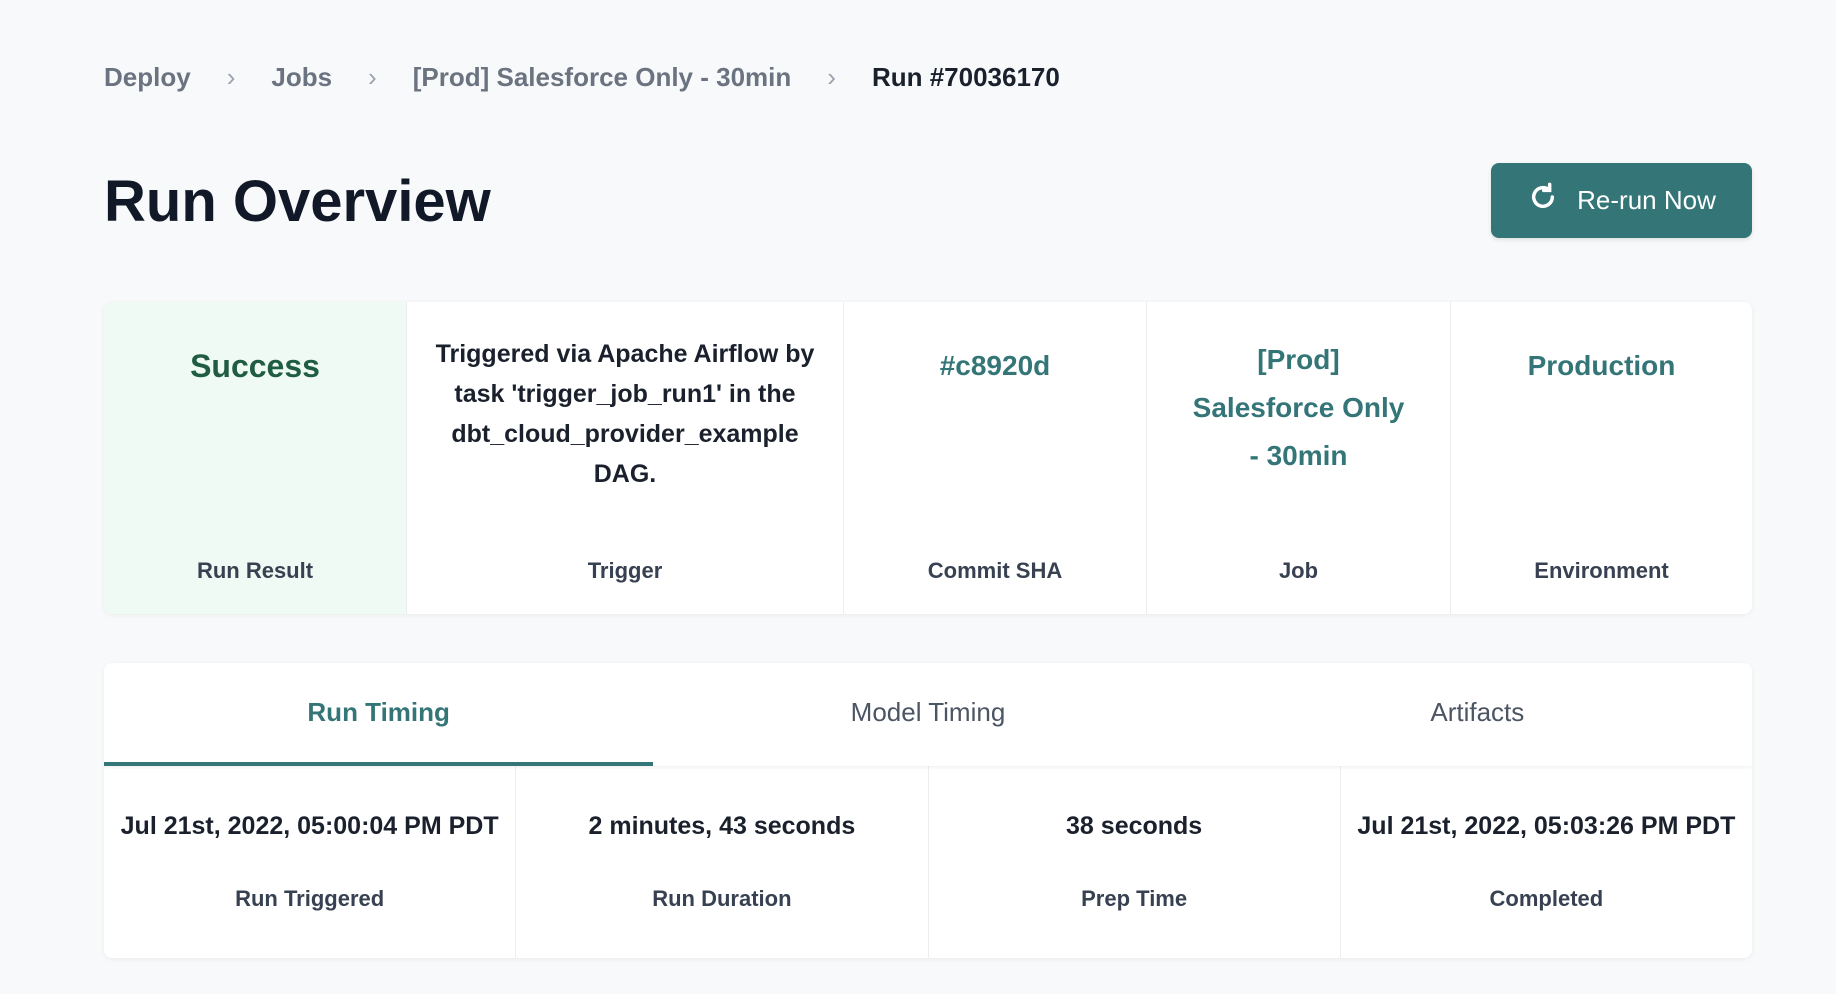  What do you see at coordinates (1298, 407) in the screenshot?
I see `job-link: [Prod] Salesforce Only - 30min` at bounding box center [1298, 407].